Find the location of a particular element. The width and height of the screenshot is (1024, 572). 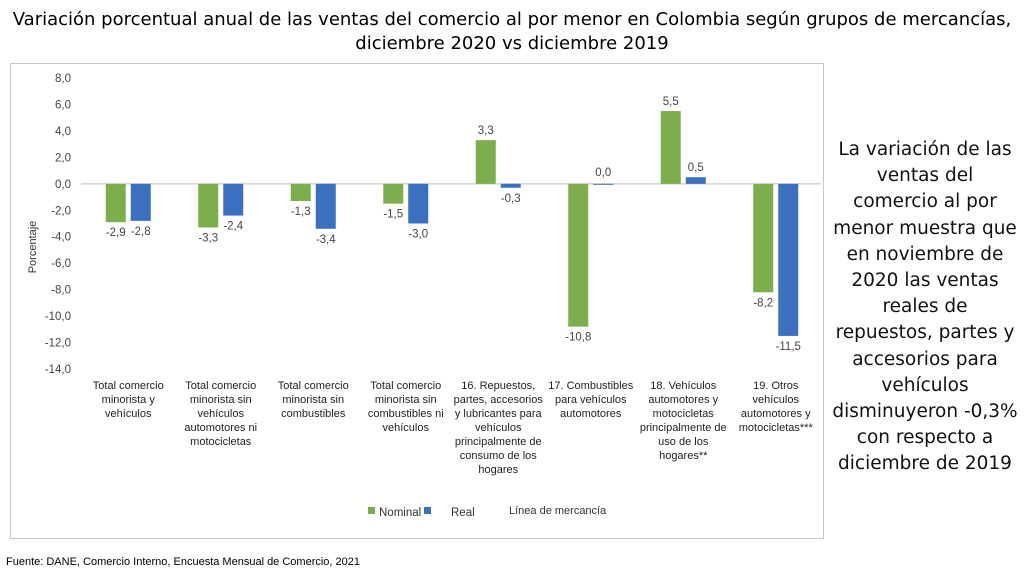

category-label: motocicletas*** is located at coordinates (776, 428).